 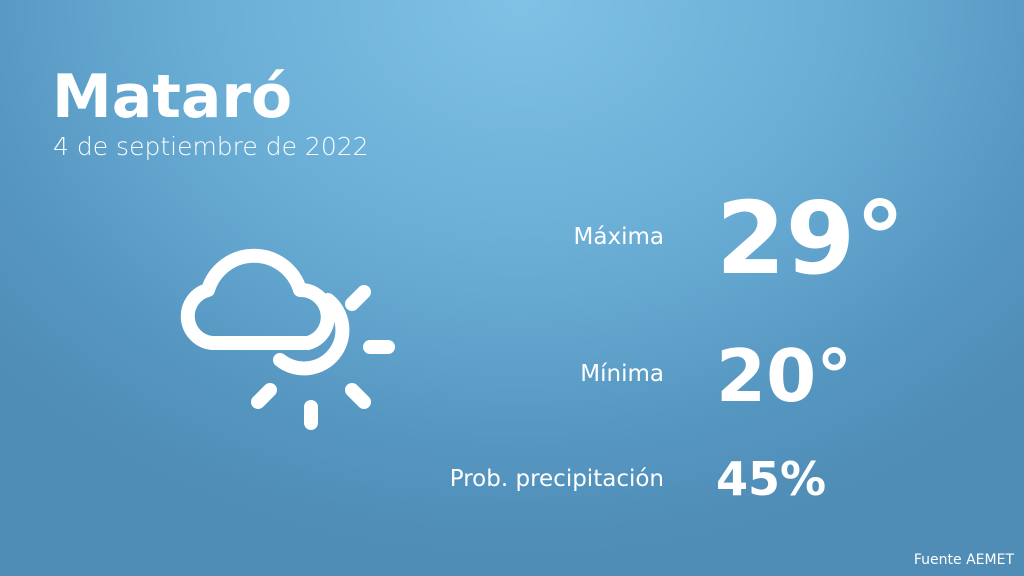 What do you see at coordinates (618, 237) in the screenshot?
I see `max-label: Máxima` at bounding box center [618, 237].